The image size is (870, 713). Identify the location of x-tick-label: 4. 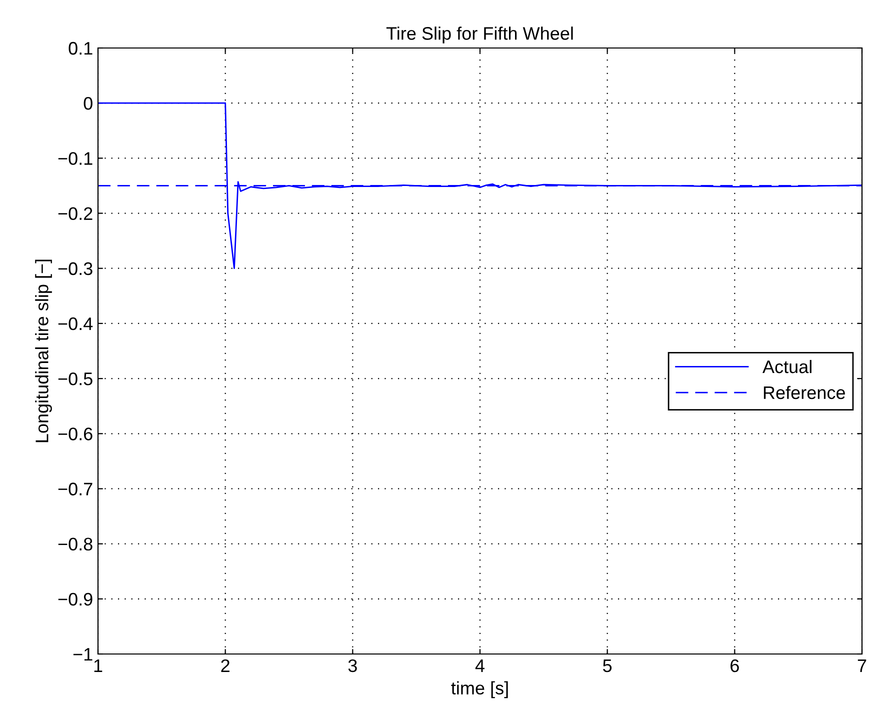
(479, 666).